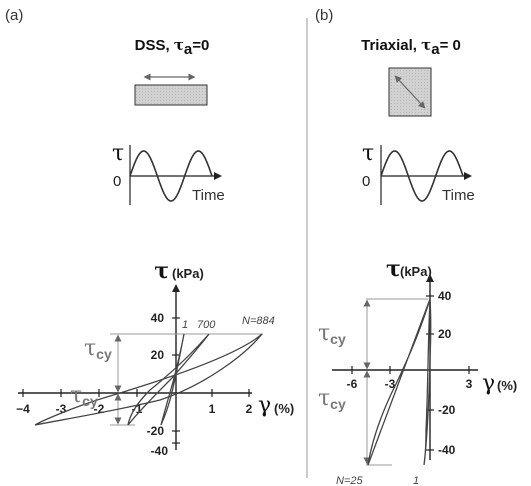 Image resolution: width=531 pixels, height=486 pixels. What do you see at coordinates (188, 49) in the screenshot?
I see `panel-a-title-sub: a` at bounding box center [188, 49].